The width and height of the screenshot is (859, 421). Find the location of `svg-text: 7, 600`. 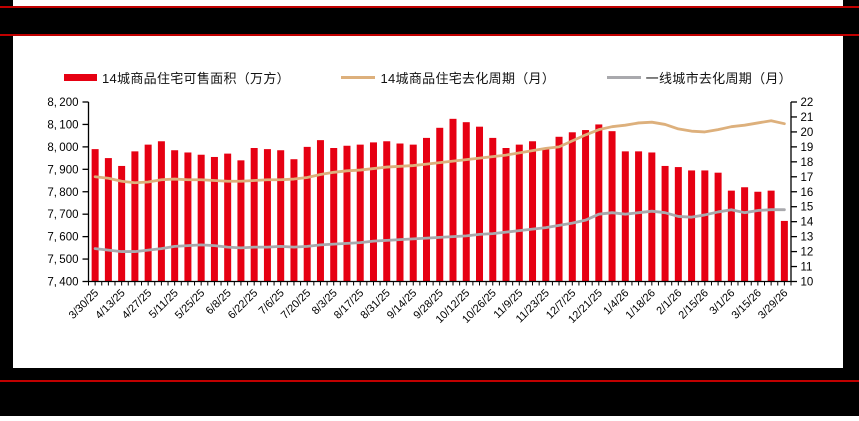

svg-text: 7, 600 is located at coordinates (62, 238).